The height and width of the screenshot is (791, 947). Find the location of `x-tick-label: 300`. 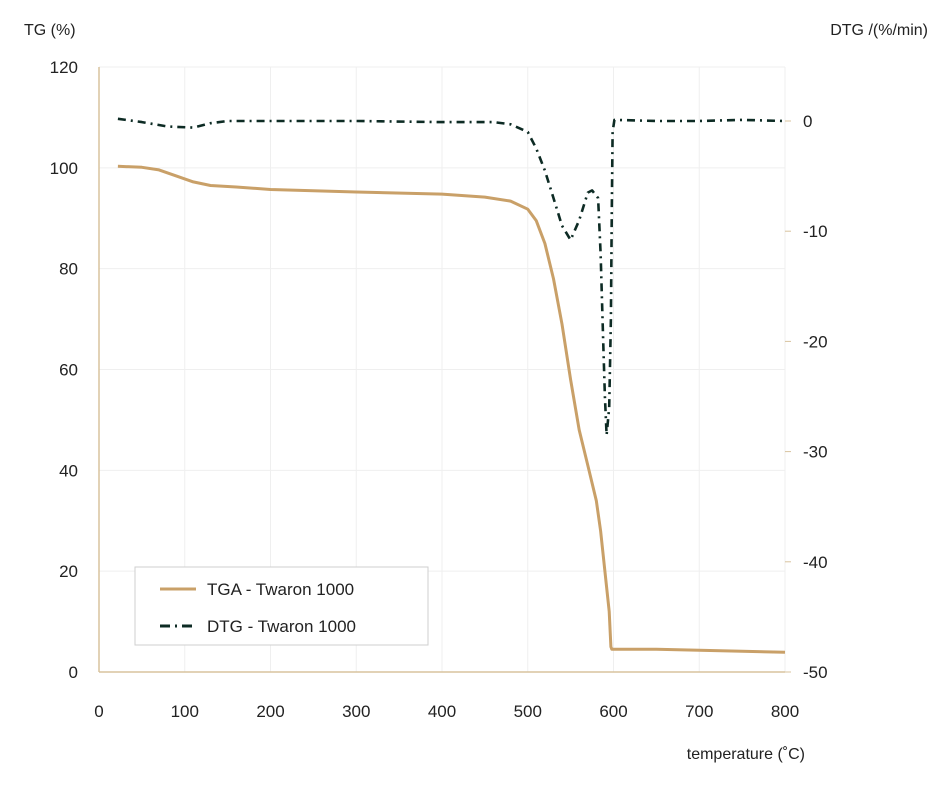

x-tick-label: 300 is located at coordinates (356, 711).